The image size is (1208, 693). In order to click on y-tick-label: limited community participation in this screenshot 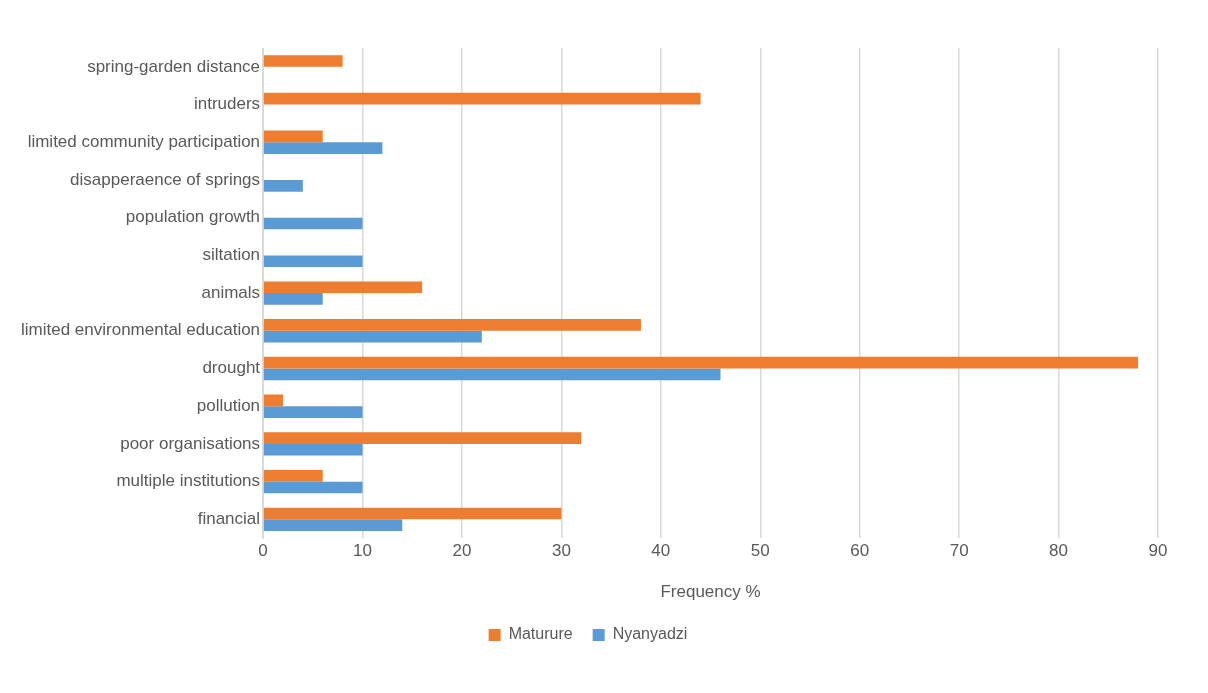, I will do `click(144, 141)`.